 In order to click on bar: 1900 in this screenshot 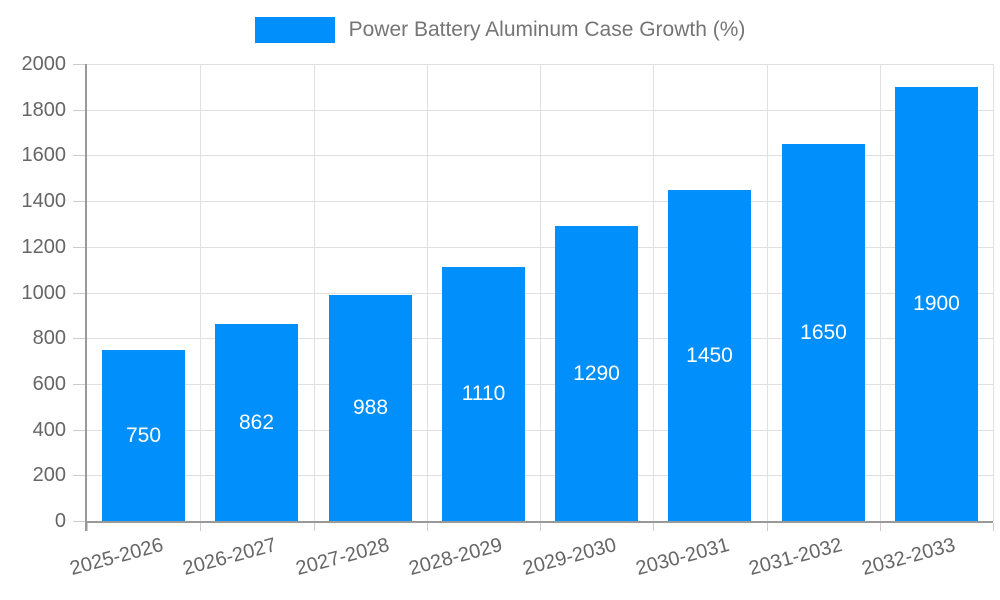, I will do `click(936, 304)`.